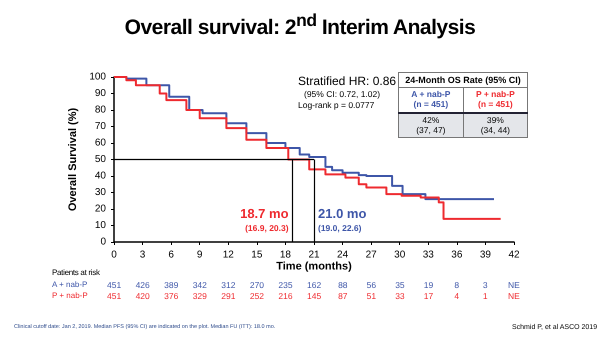 The height and width of the screenshot is (338, 600). What do you see at coordinates (428, 255) in the screenshot?
I see `x-tick-label: 33` at bounding box center [428, 255].